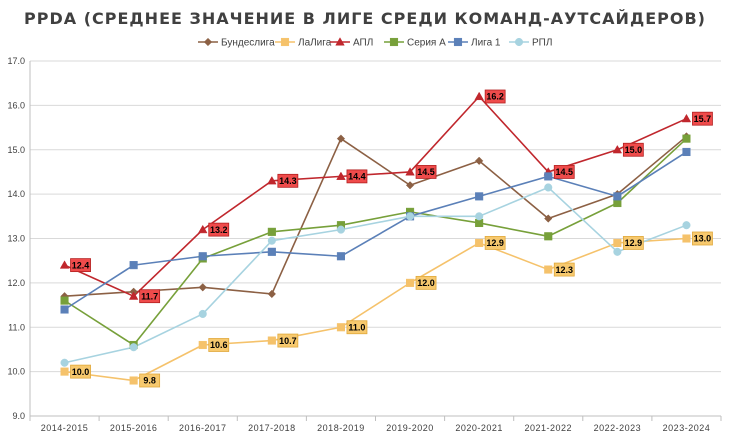 Image resolution: width=730 pixels, height=439 pixels. I want to click on data-label: 11.0, so click(356, 327).